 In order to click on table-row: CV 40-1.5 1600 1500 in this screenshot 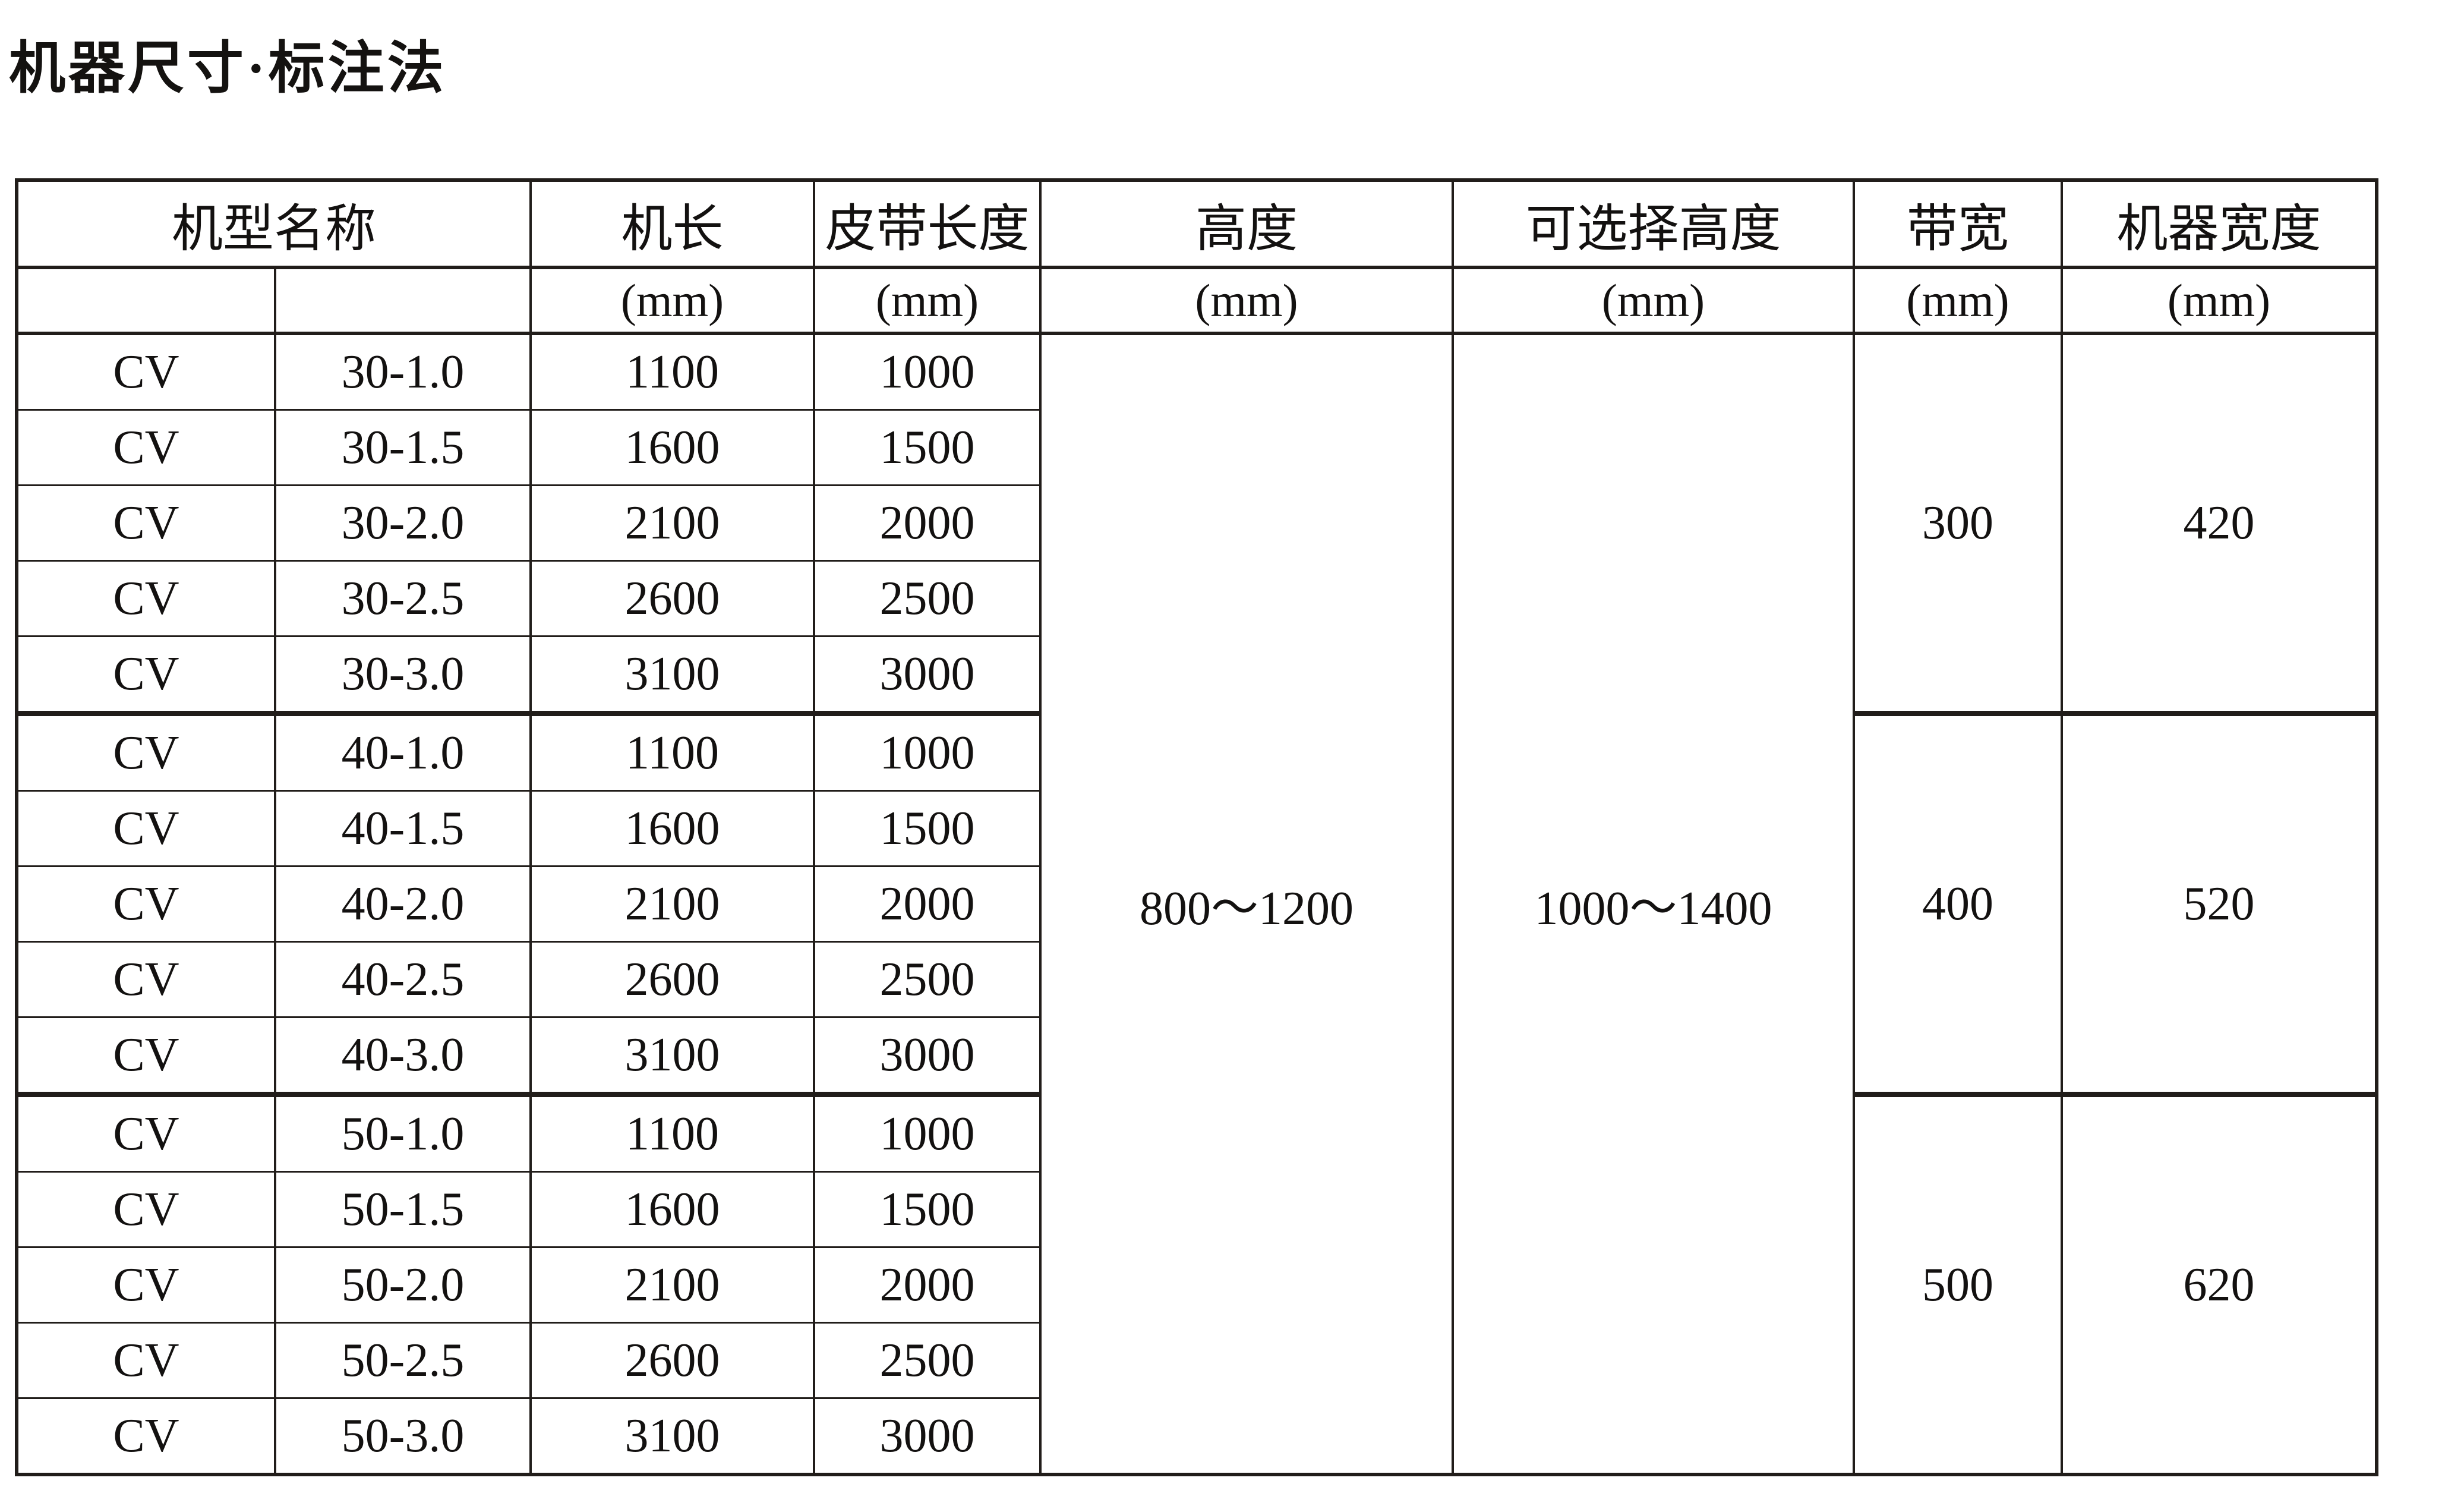, I will do `click(1196, 828)`.